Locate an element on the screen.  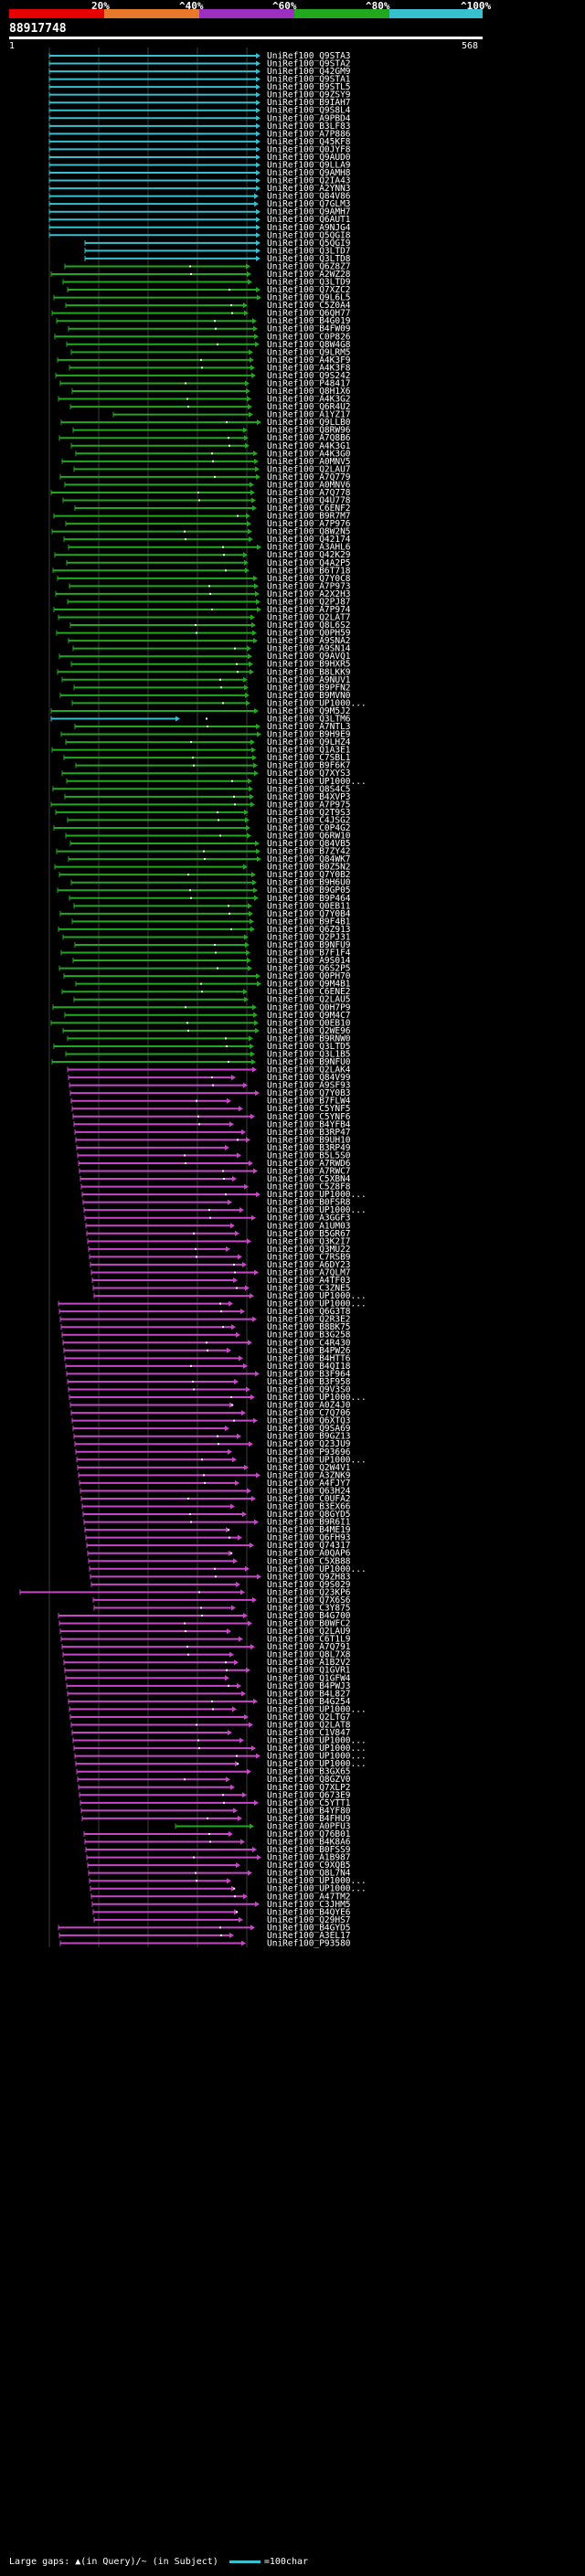
hit-row: UniRef100_B7F1F4 is located at coordinates (206, 954).